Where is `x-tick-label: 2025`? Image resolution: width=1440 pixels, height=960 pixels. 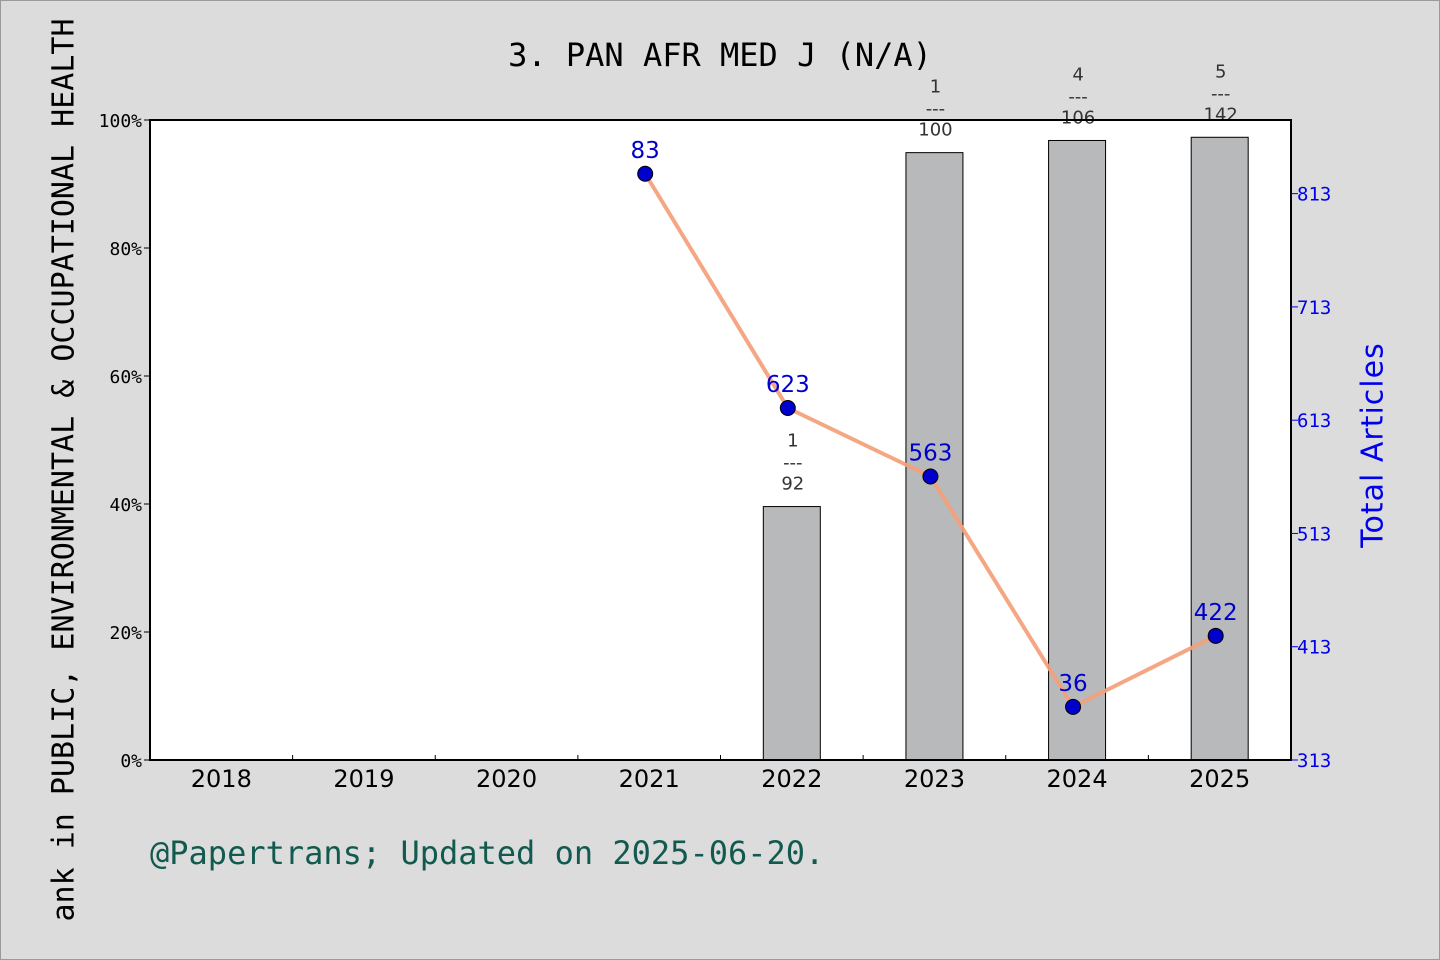 x-tick-label: 2025 is located at coordinates (1219, 779).